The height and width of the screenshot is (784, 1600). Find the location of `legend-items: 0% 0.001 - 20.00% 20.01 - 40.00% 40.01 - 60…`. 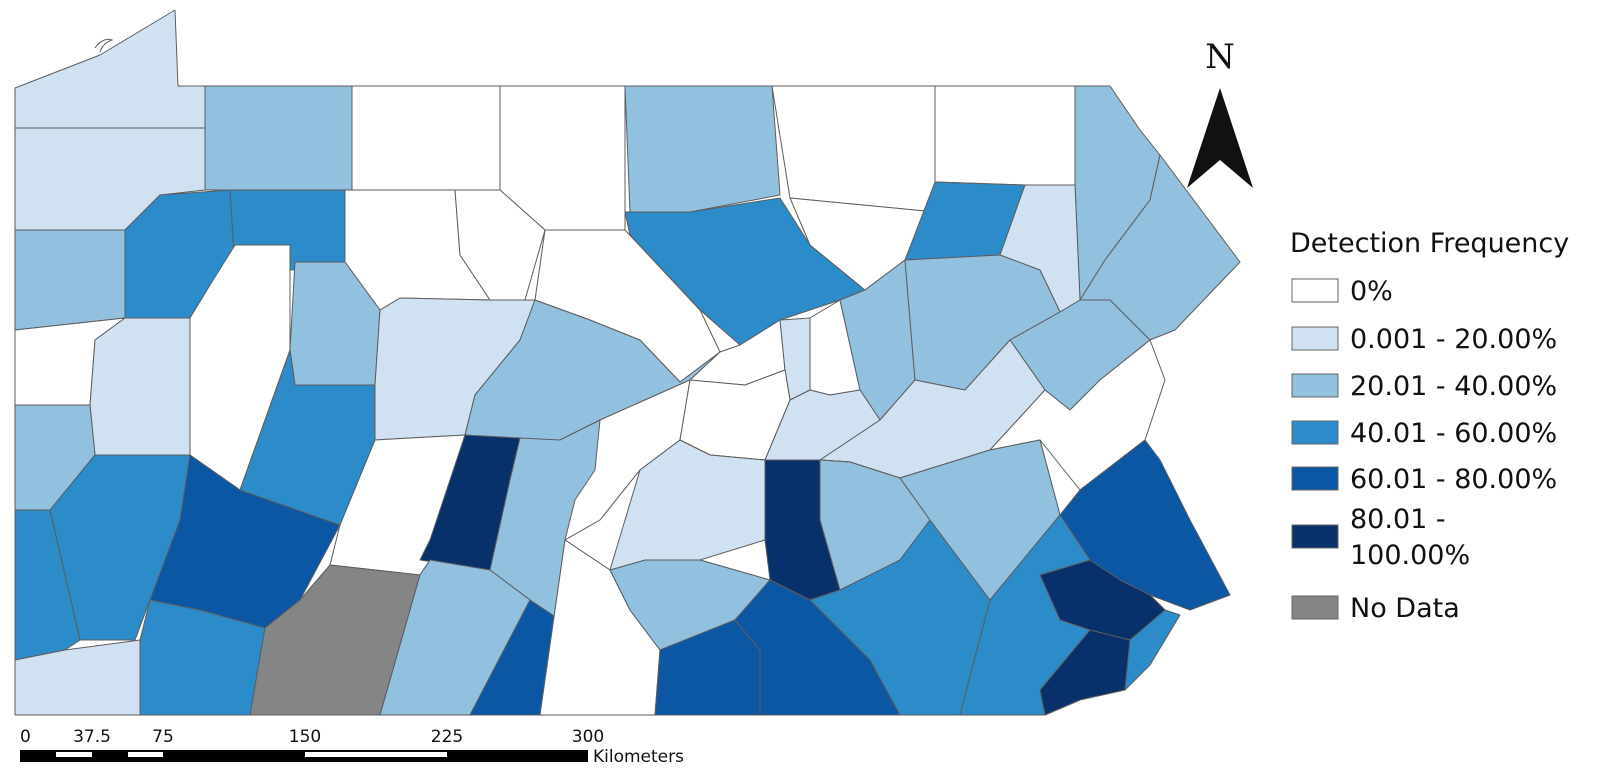

legend-items: 0% 0.001 - 20.00% 20.01 - 40.00% 40.01 - 60… is located at coordinates (1424, 450).